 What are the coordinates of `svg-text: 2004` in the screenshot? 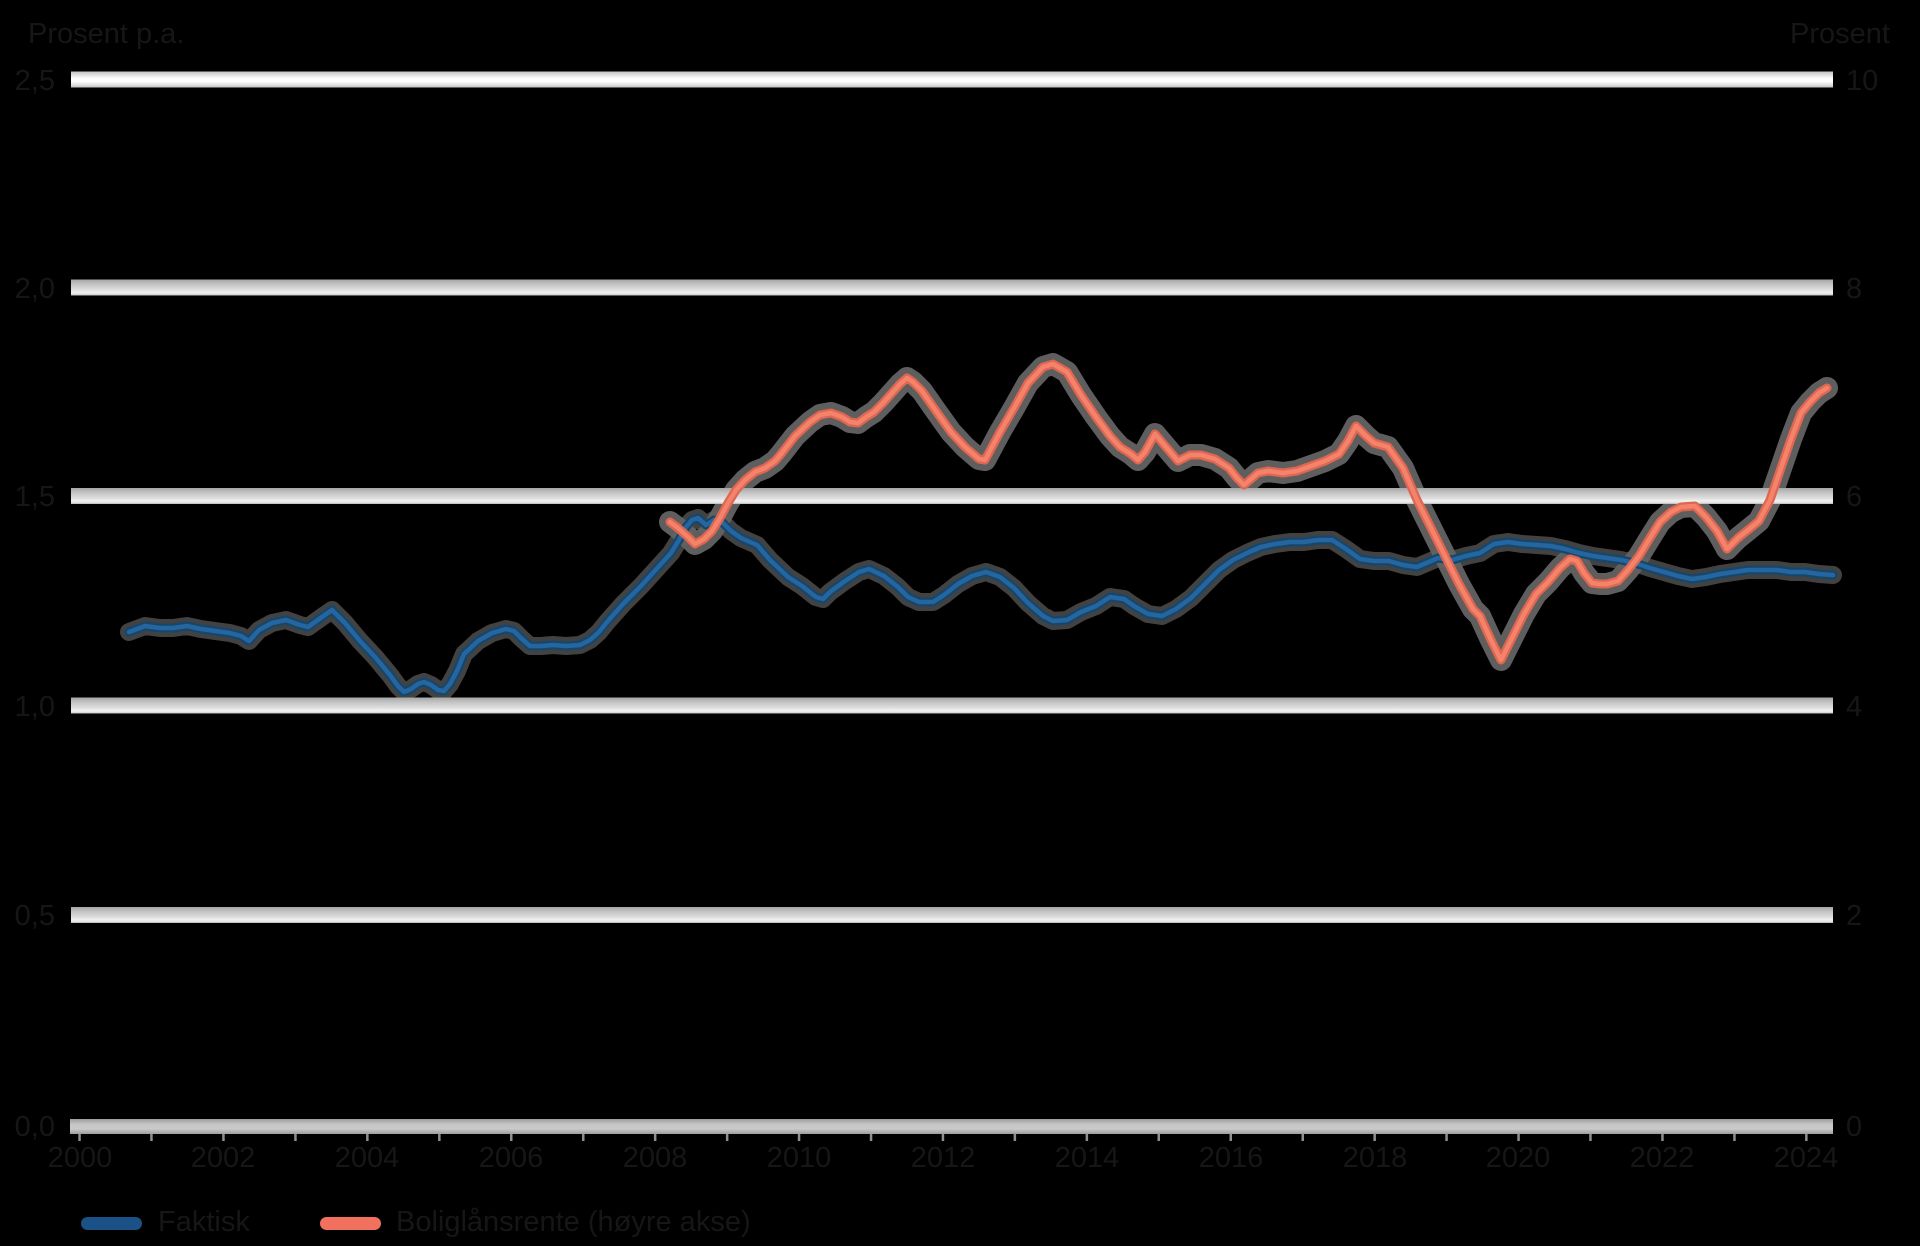 It's located at (367, 1158).